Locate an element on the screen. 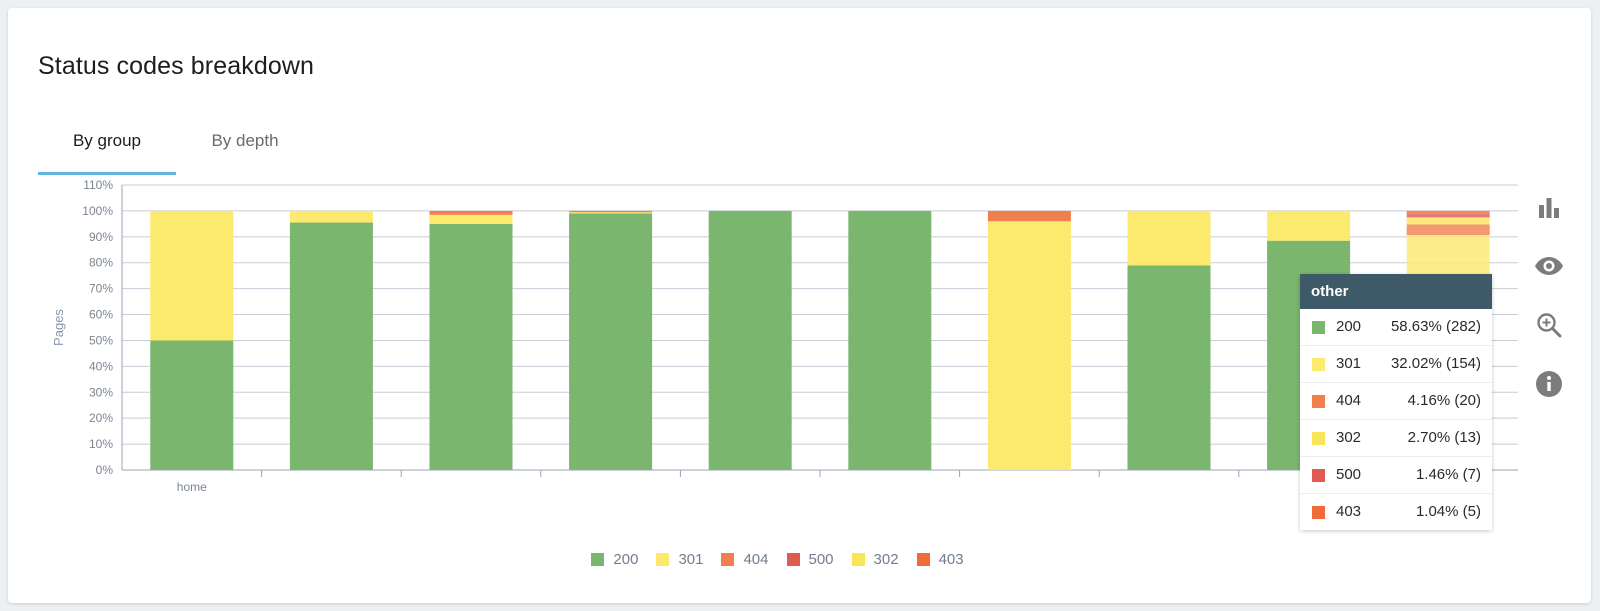 The width and height of the screenshot is (1600, 611). y-tick-label: 100% is located at coordinates (97, 211).